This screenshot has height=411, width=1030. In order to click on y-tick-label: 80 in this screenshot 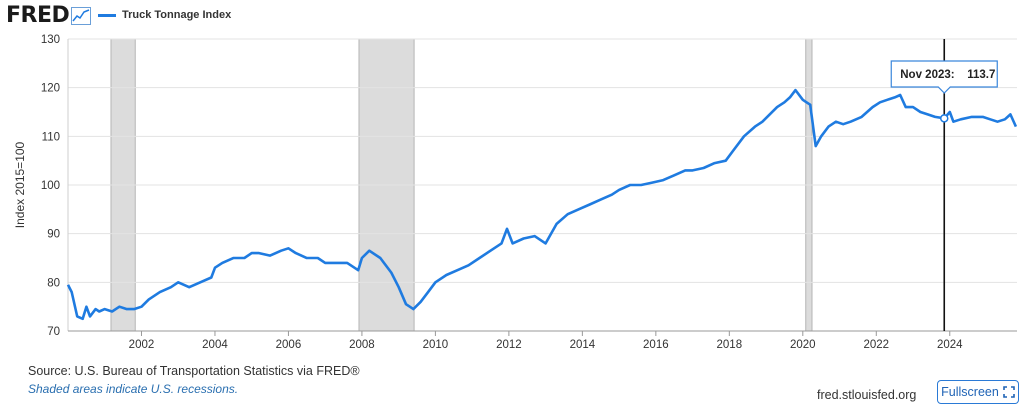, I will do `click(53, 283)`.